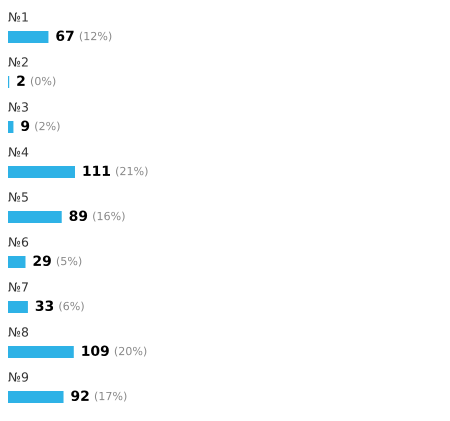 Image resolution: width=450 pixels, height=421 pixels. What do you see at coordinates (98, 396) in the screenshot?
I see `data-label: 92 (17%)` at bounding box center [98, 396].